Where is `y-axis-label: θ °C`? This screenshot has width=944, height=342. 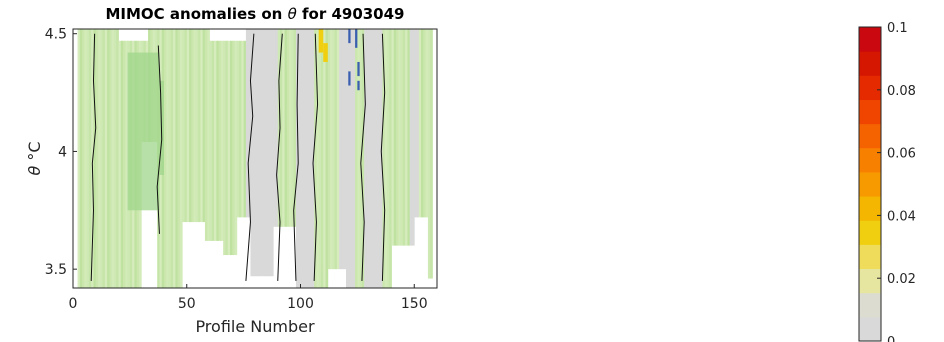
y-axis-label: θ °C is located at coordinates (34, 158).